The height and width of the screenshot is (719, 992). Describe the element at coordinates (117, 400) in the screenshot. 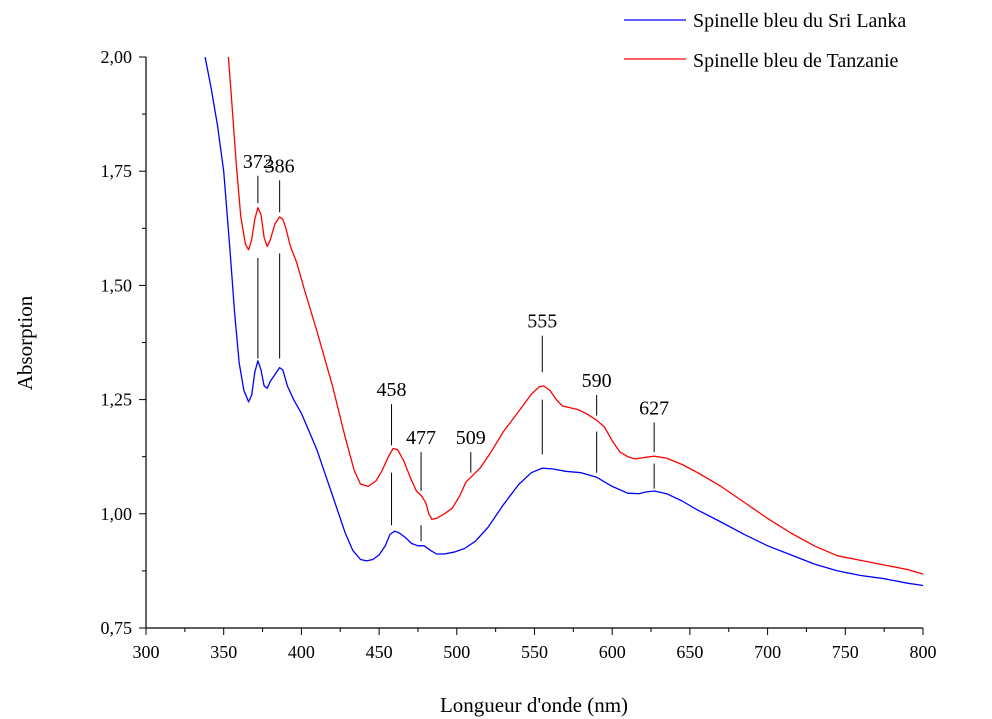

I see `y-tick-label: 1,25` at that location.